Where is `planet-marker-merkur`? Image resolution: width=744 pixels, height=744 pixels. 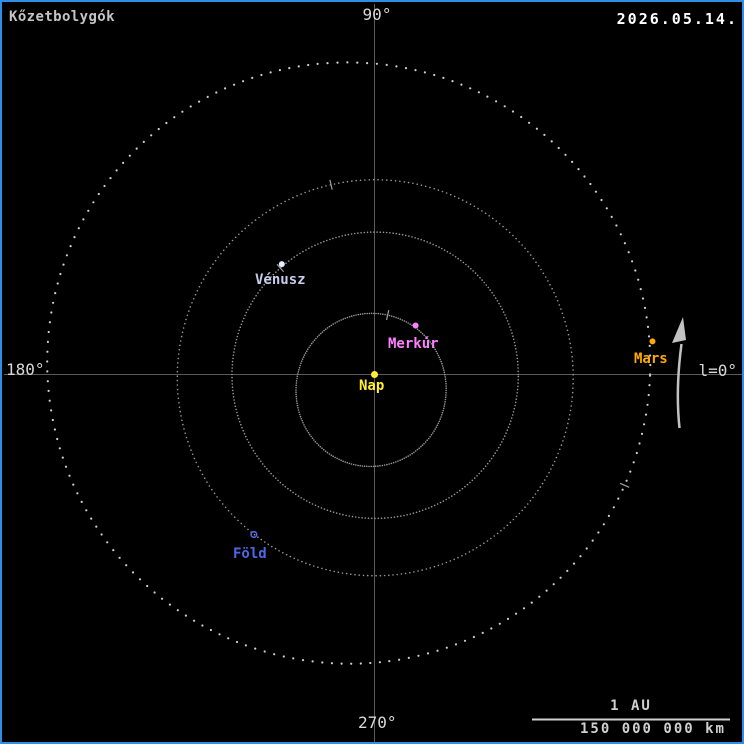 planet-marker-merkur is located at coordinates (415, 325).